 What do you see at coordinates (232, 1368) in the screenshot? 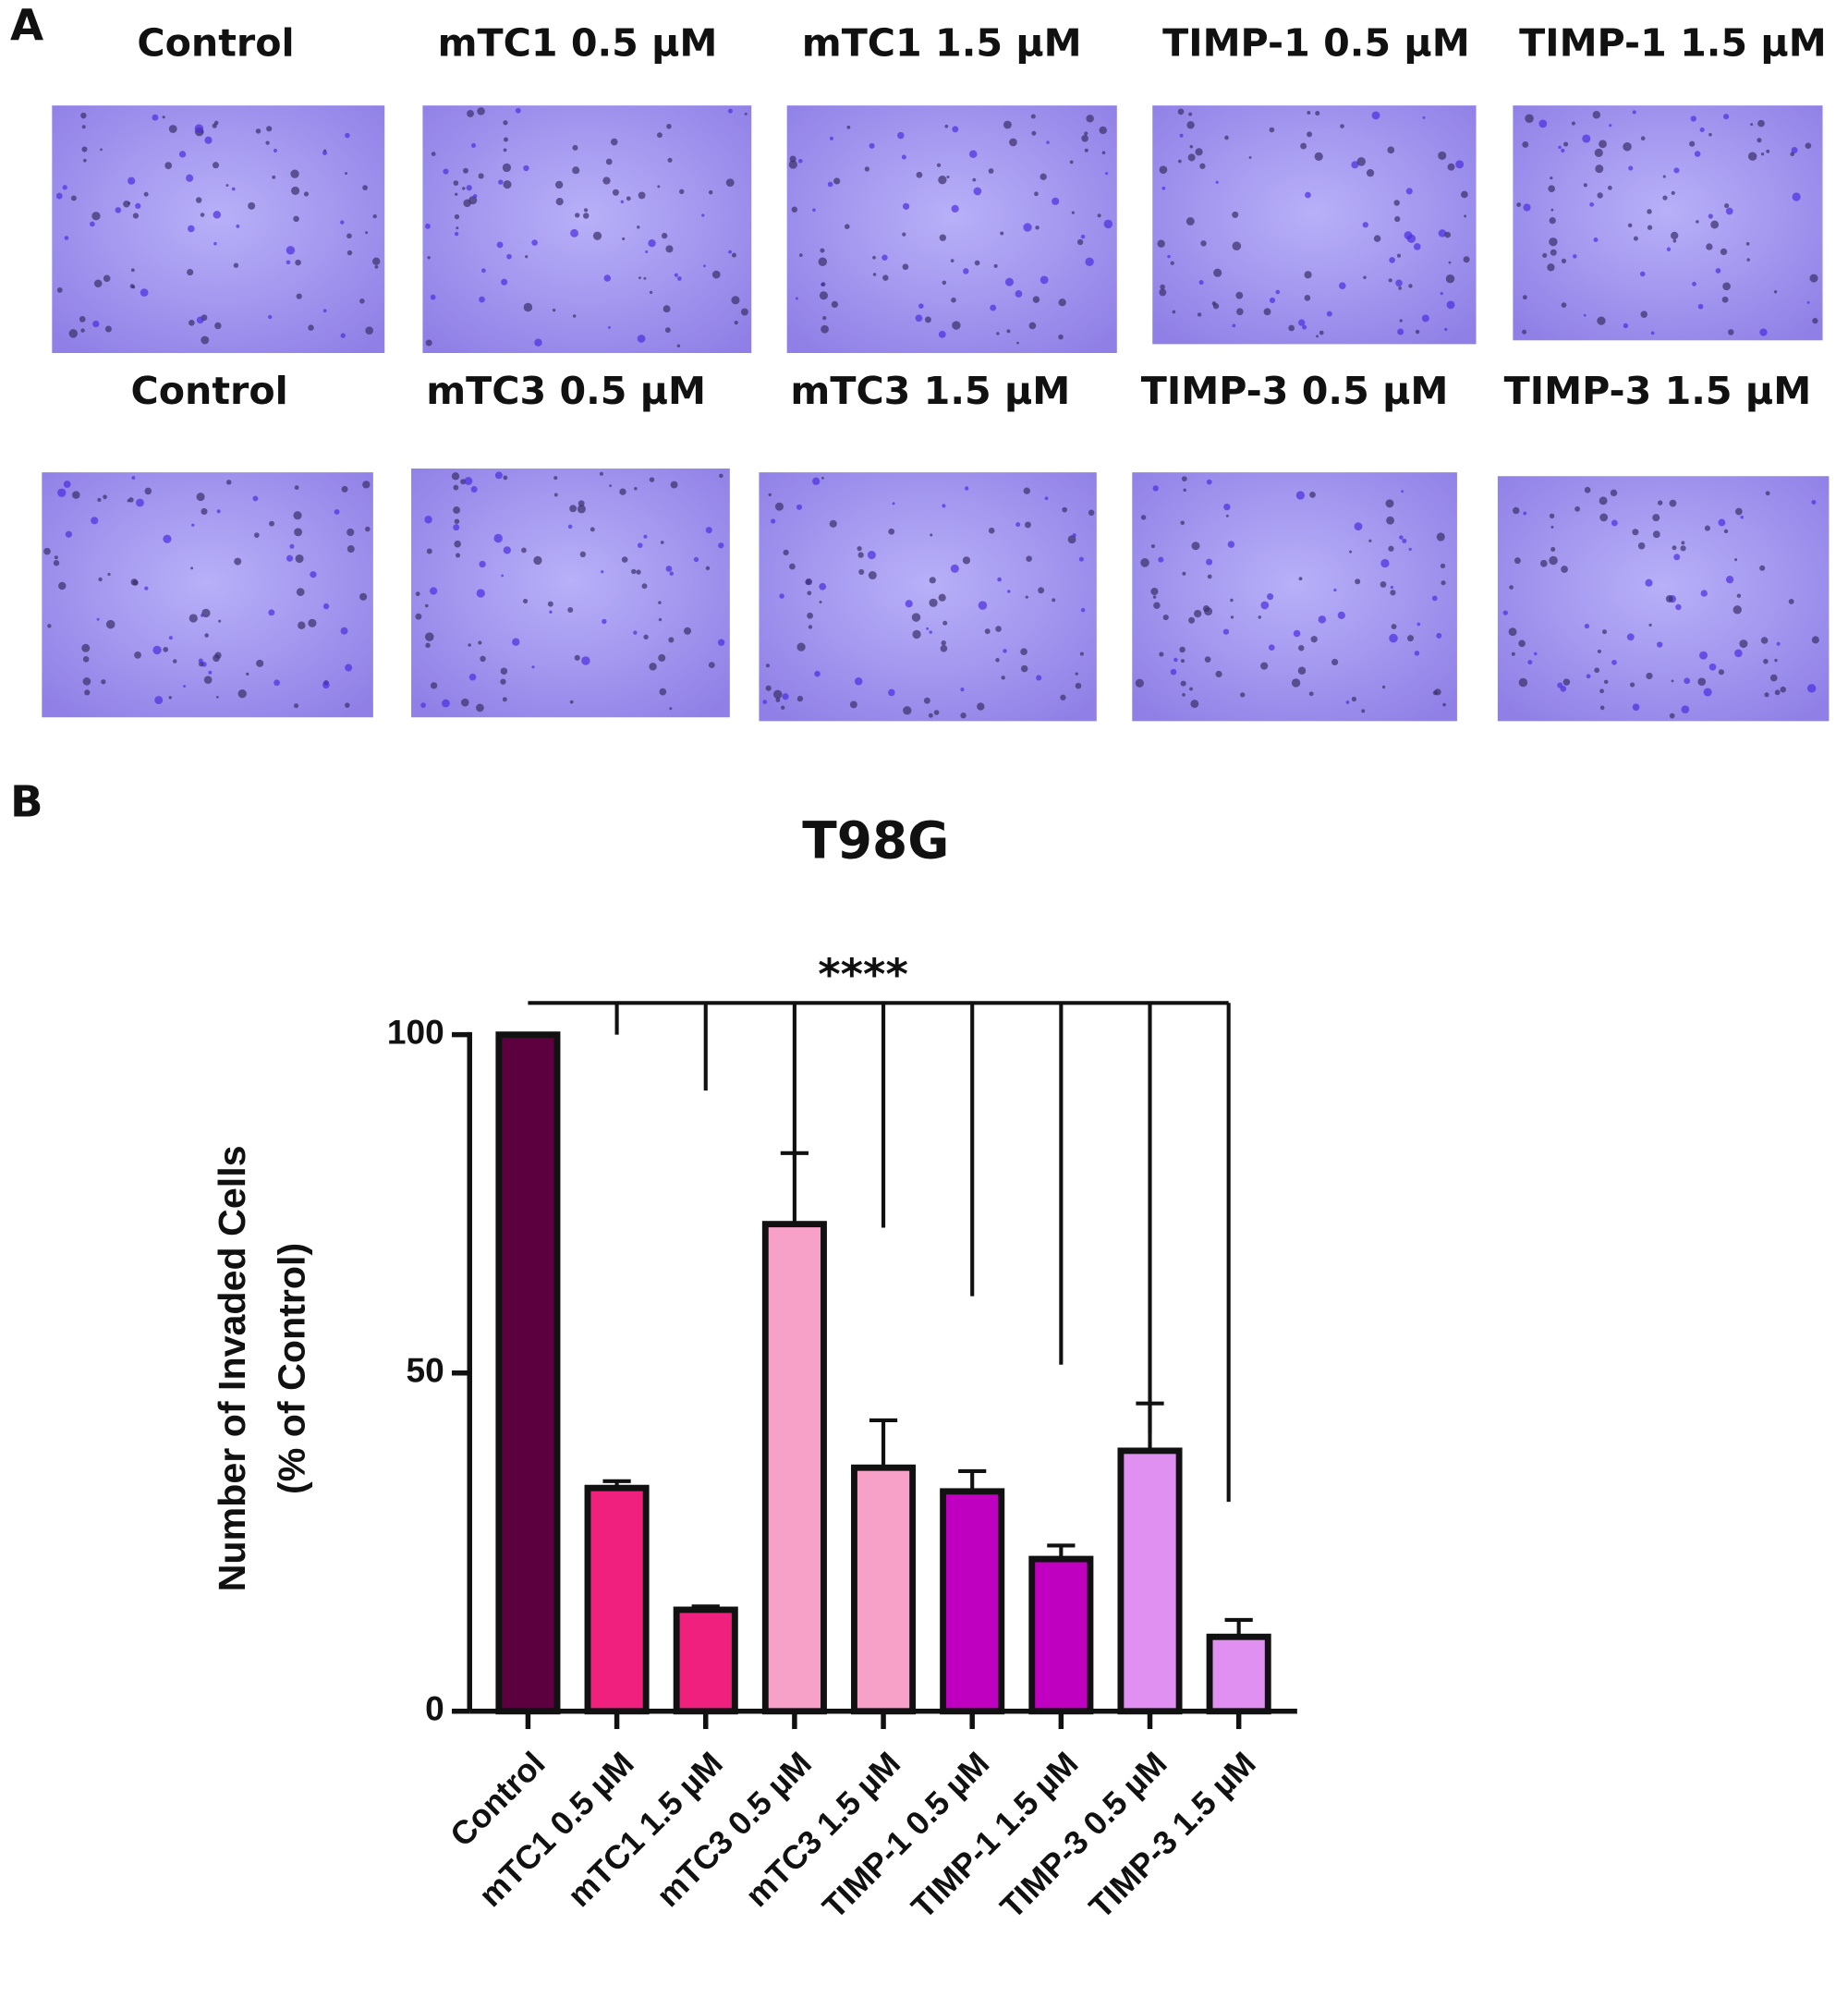
I see `y-axis-label: Number of Invaded Cells` at bounding box center [232, 1368].